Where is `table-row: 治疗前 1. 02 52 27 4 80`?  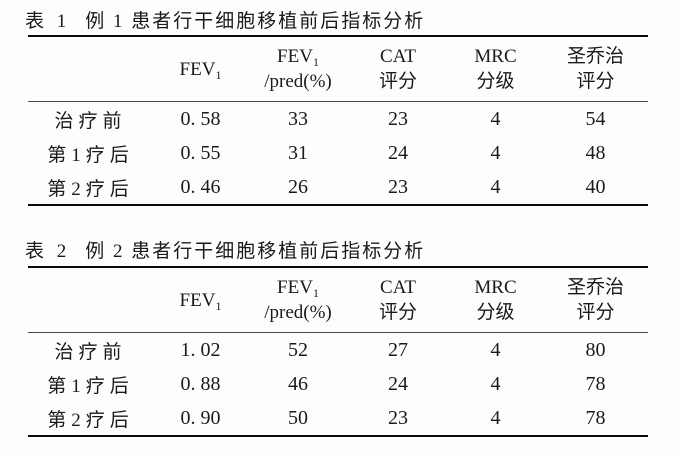 table-row: 治疗前 1. 02 52 27 4 80 is located at coordinates (338, 350).